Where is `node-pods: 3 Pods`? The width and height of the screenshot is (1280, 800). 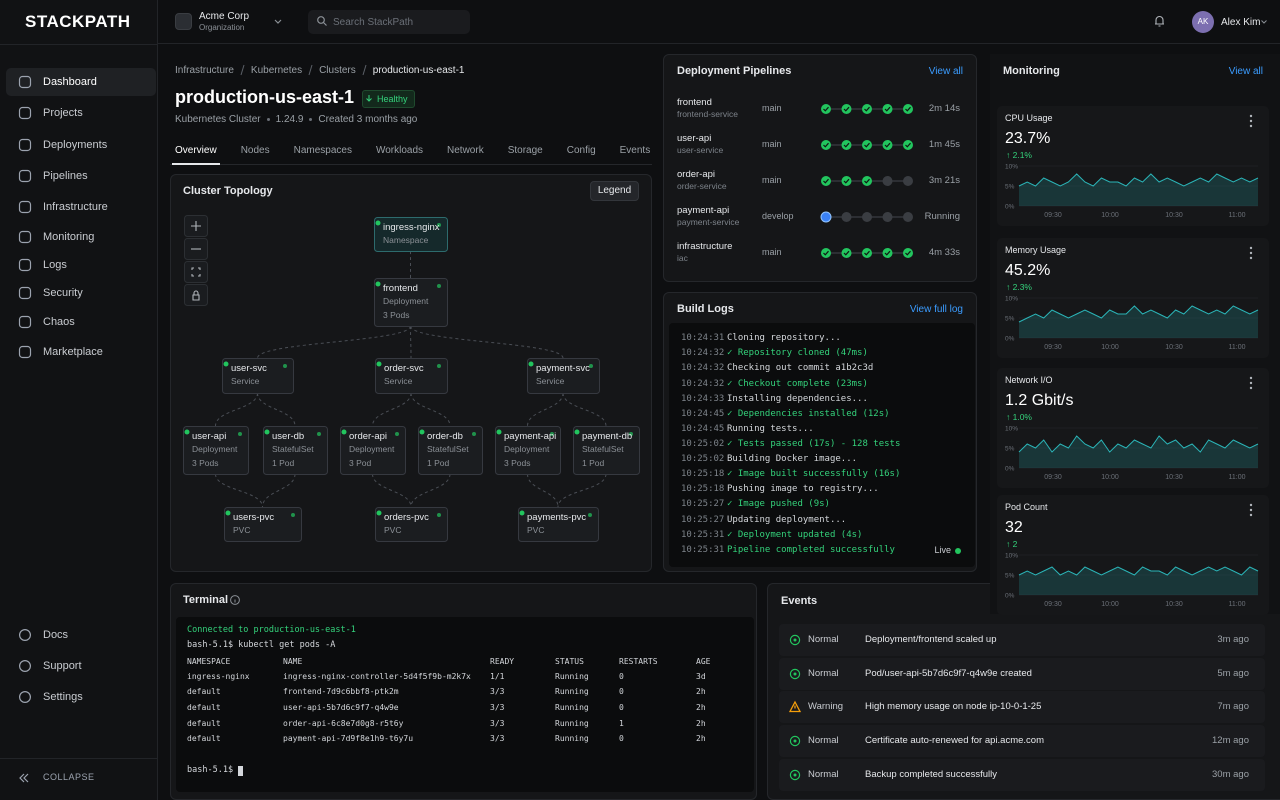 node-pods: 3 Pods is located at coordinates (396, 315).